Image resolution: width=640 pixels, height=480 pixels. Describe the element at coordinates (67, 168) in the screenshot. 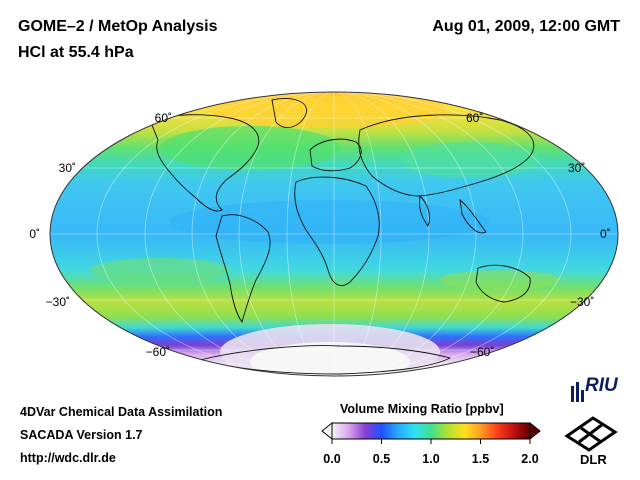

I see `lat-label-30-left: 30˚` at that location.